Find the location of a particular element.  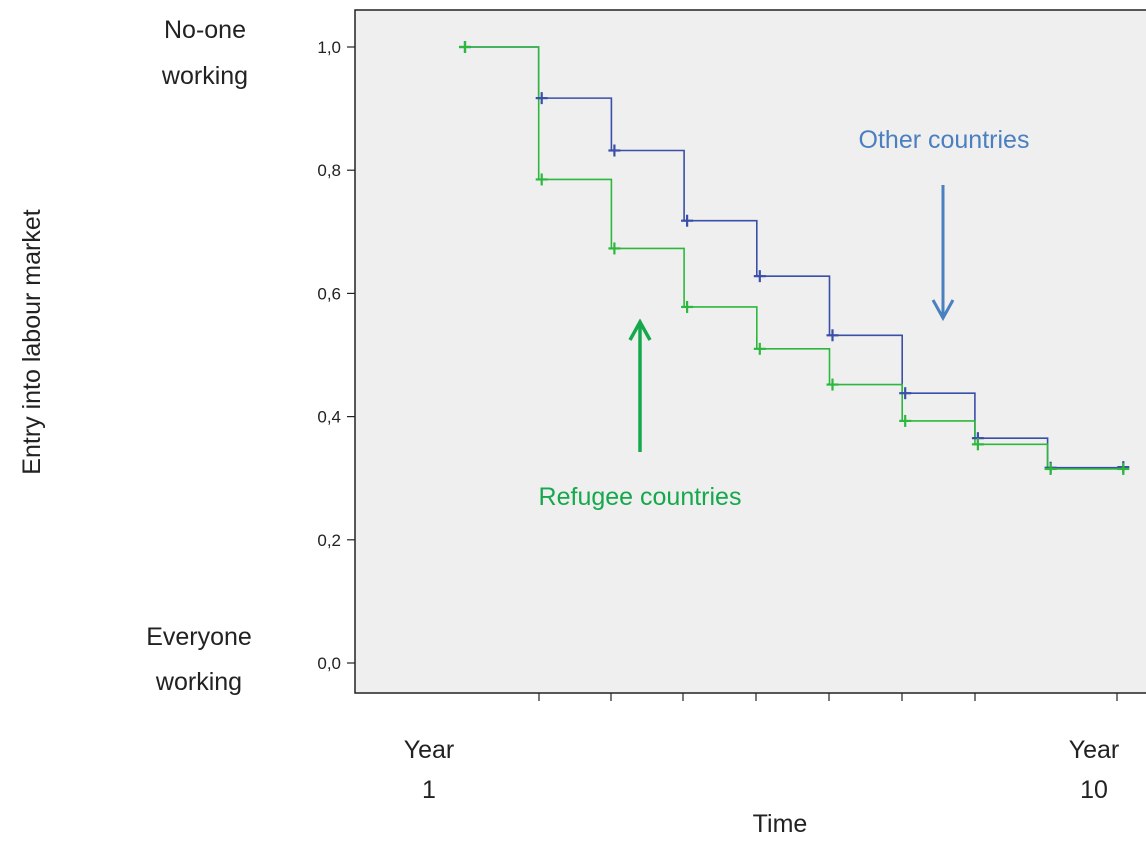

arrowhead-up-icon is located at coordinates (640, 329).